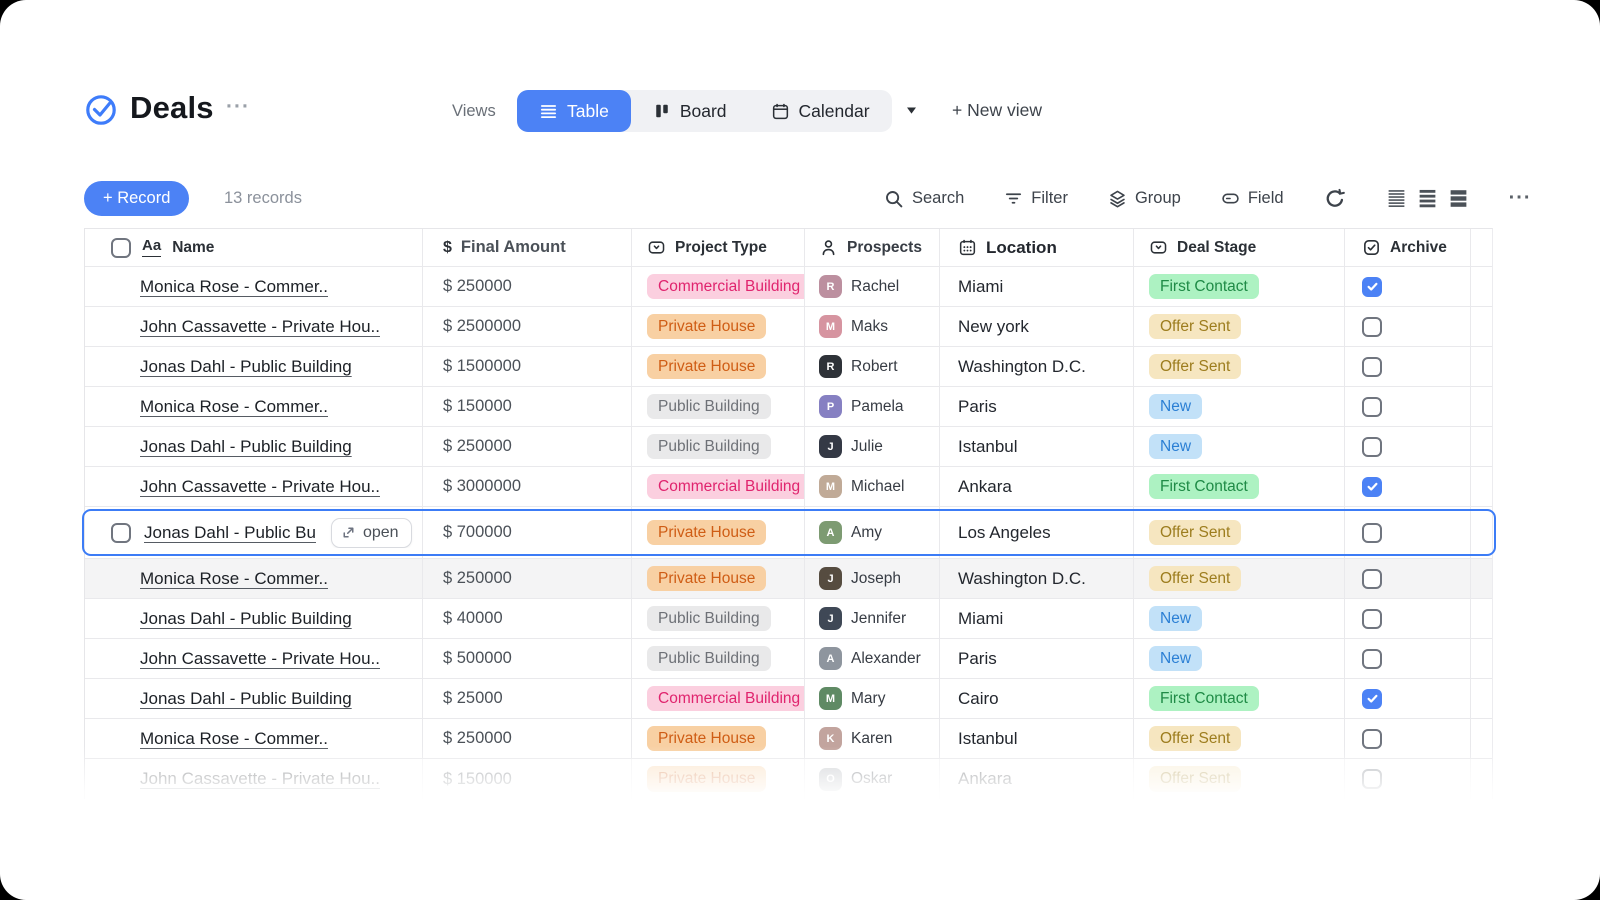  What do you see at coordinates (1037, 699) in the screenshot?
I see `location-cell: Cairo` at bounding box center [1037, 699].